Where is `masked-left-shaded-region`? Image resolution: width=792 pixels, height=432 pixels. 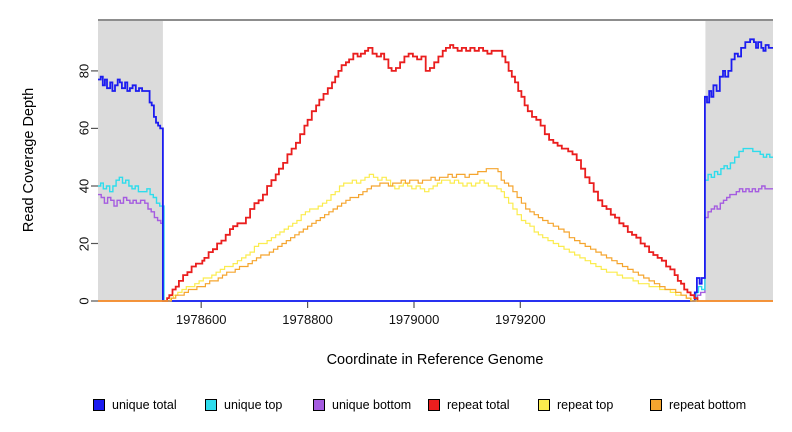
masked-left-shaded-region is located at coordinates (130, 161).